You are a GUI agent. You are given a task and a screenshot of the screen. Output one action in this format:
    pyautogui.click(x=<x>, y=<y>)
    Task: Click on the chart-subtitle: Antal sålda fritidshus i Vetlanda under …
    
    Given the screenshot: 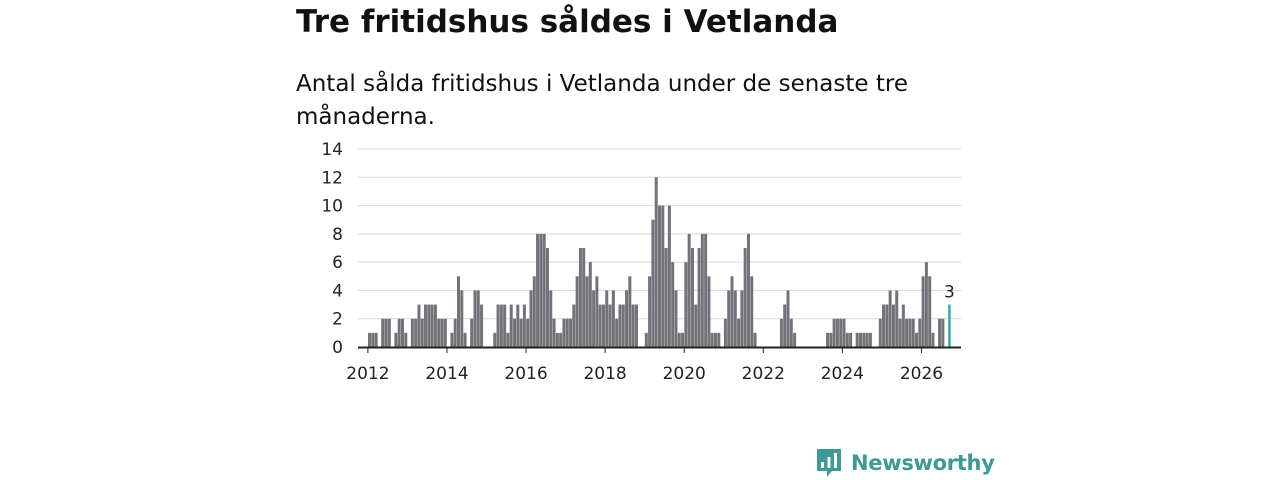 What is the action you would take?
    pyautogui.click(x=602, y=100)
    